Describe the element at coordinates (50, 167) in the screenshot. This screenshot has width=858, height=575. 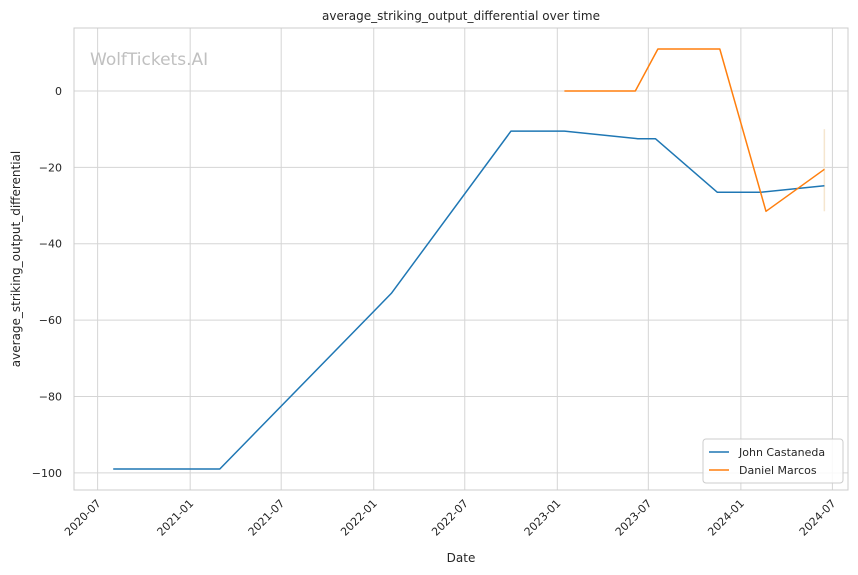
I see `y-tick-label: −20` at that location.